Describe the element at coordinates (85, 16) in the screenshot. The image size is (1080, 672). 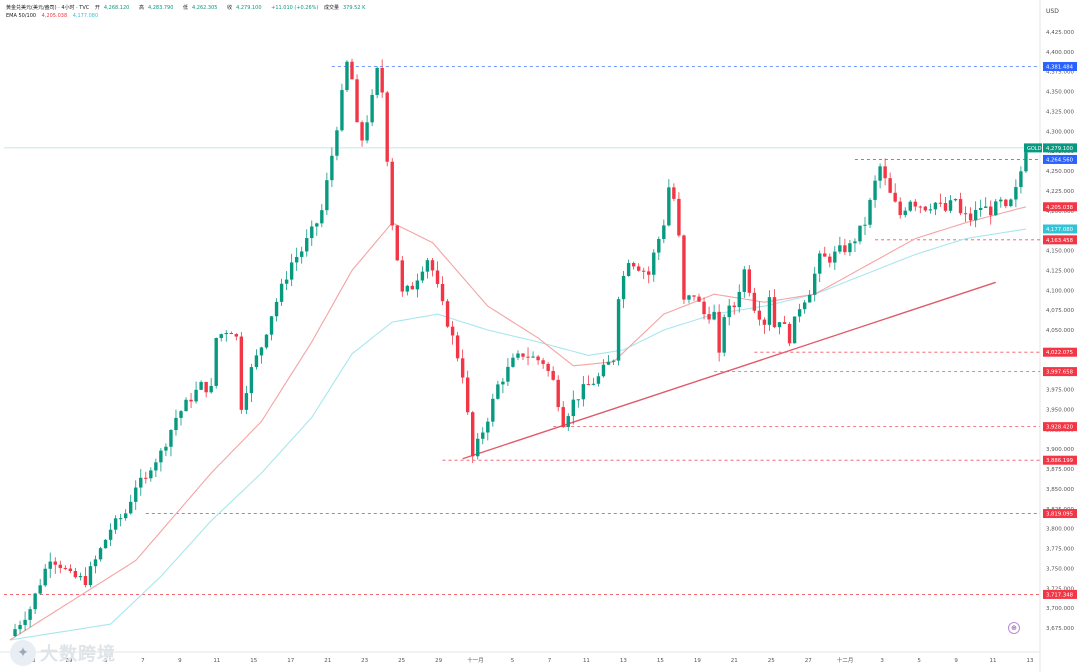
I see `ema100-value: 4,177.080` at that location.